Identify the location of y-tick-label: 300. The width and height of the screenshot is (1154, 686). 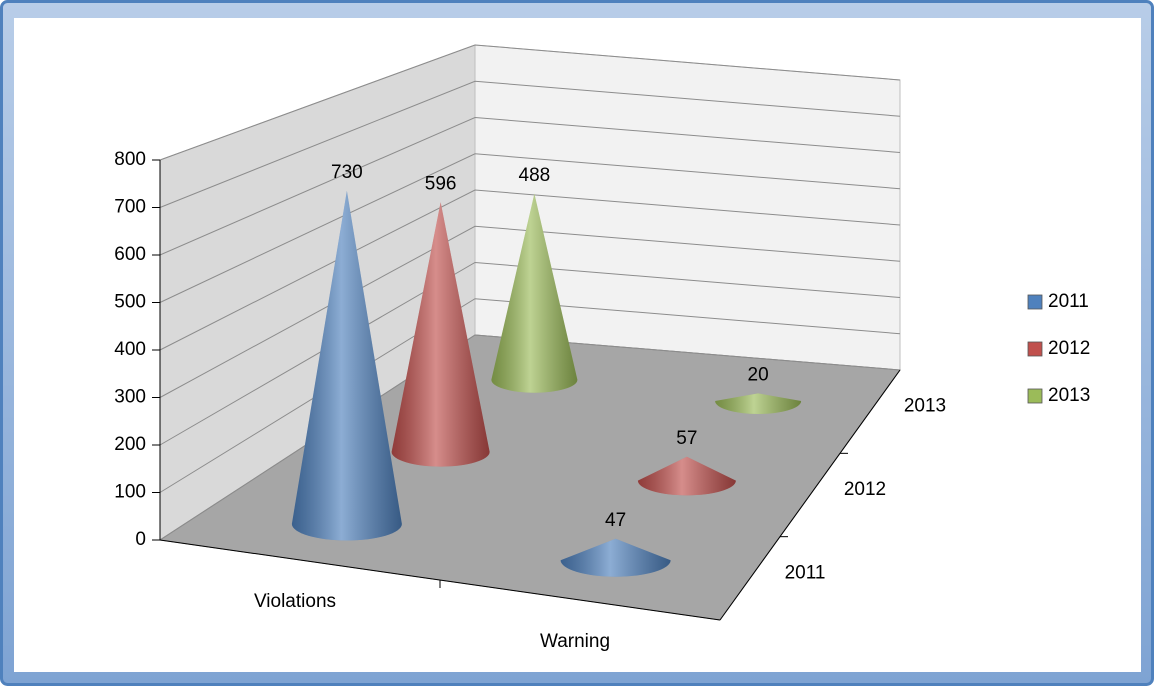
(130, 397).